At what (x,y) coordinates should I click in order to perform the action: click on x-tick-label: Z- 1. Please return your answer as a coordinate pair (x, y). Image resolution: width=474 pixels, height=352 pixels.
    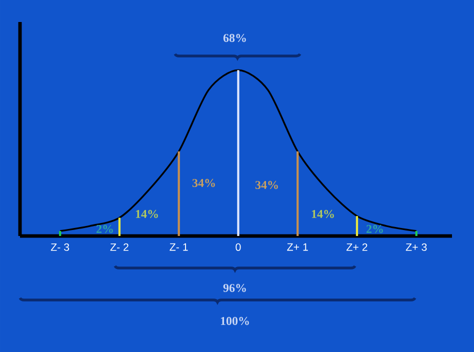
    Looking at the image, I should click on (179, 247).